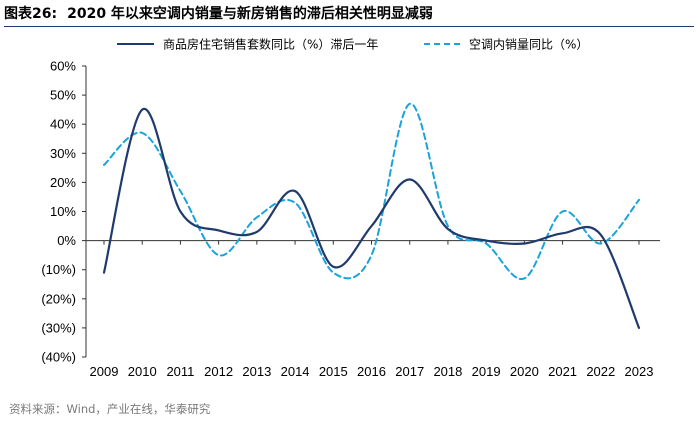 The height and width of the screenshot is (421, 700). What do you see at coordinates (58, 298) in the screenshot?
I see `y-tick-label: (20%)` at bounding box center [58, 298].